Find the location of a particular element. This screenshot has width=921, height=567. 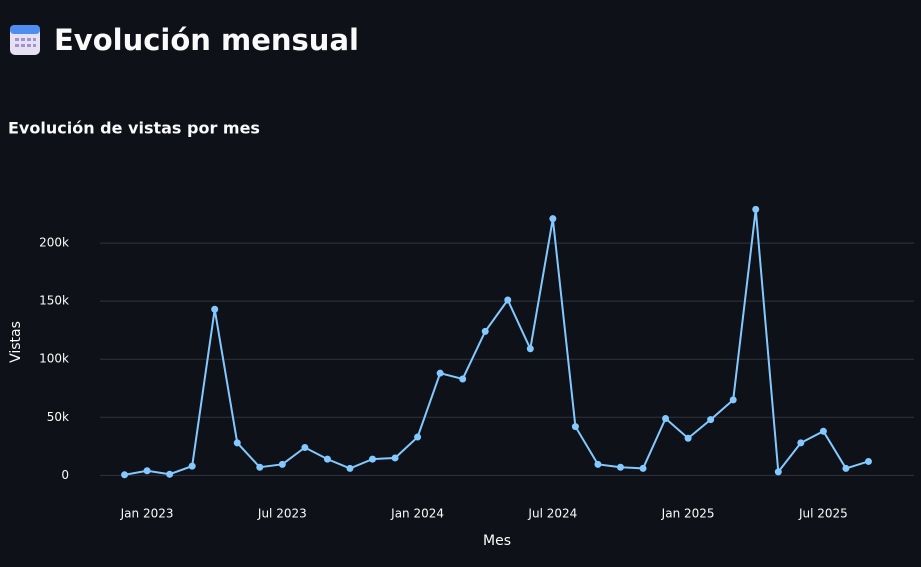

y-tick-label: 0 is located at coordinates (65, 475).